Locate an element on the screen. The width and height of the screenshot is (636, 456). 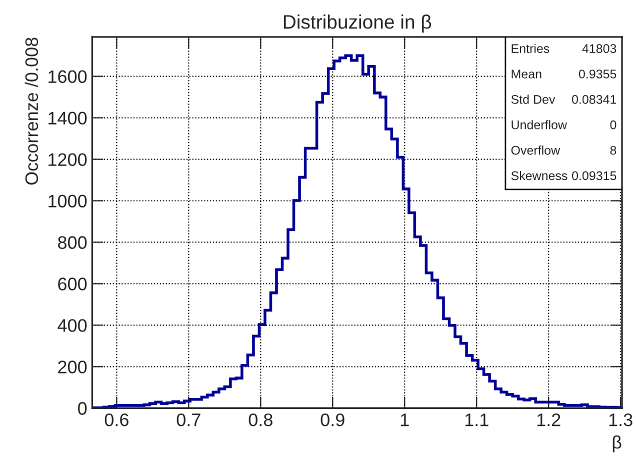
annotation: Skewness 0.09315 is located at coordinates (563, 175).